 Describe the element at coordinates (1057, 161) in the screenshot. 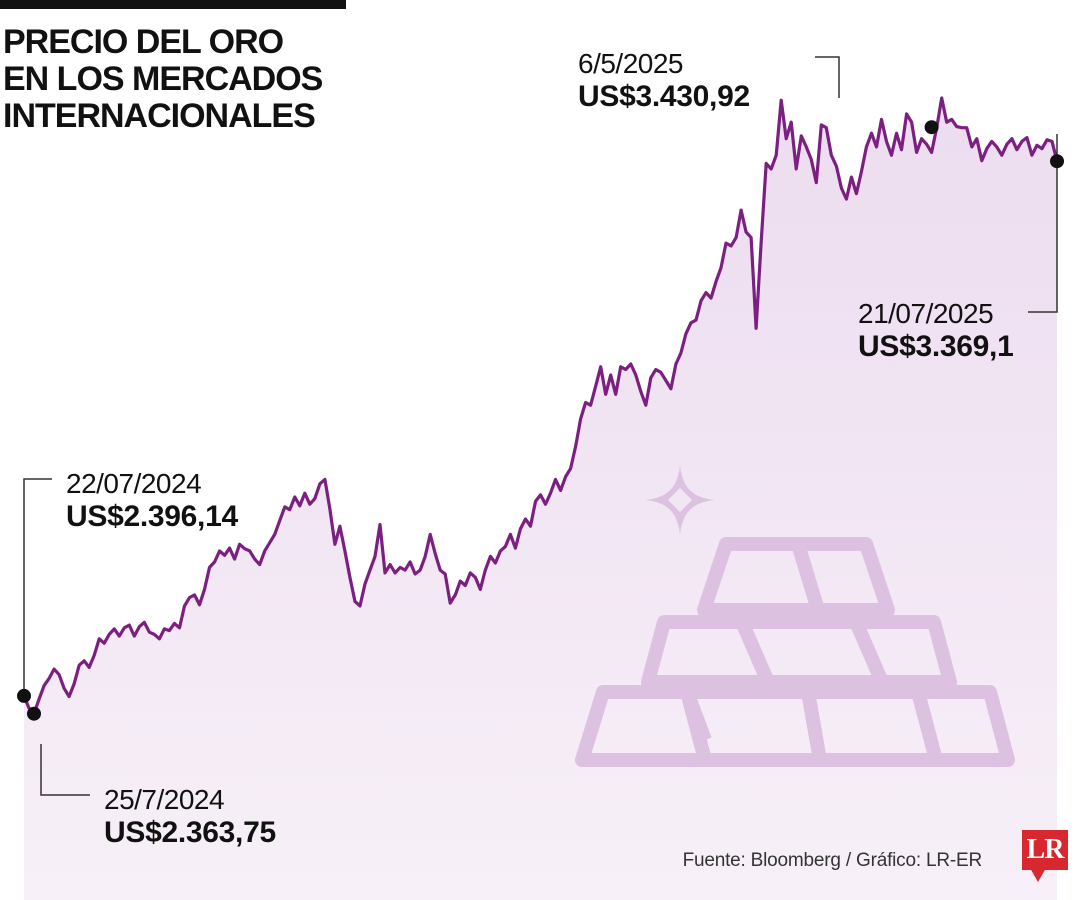

I see `marker-end` at that location.